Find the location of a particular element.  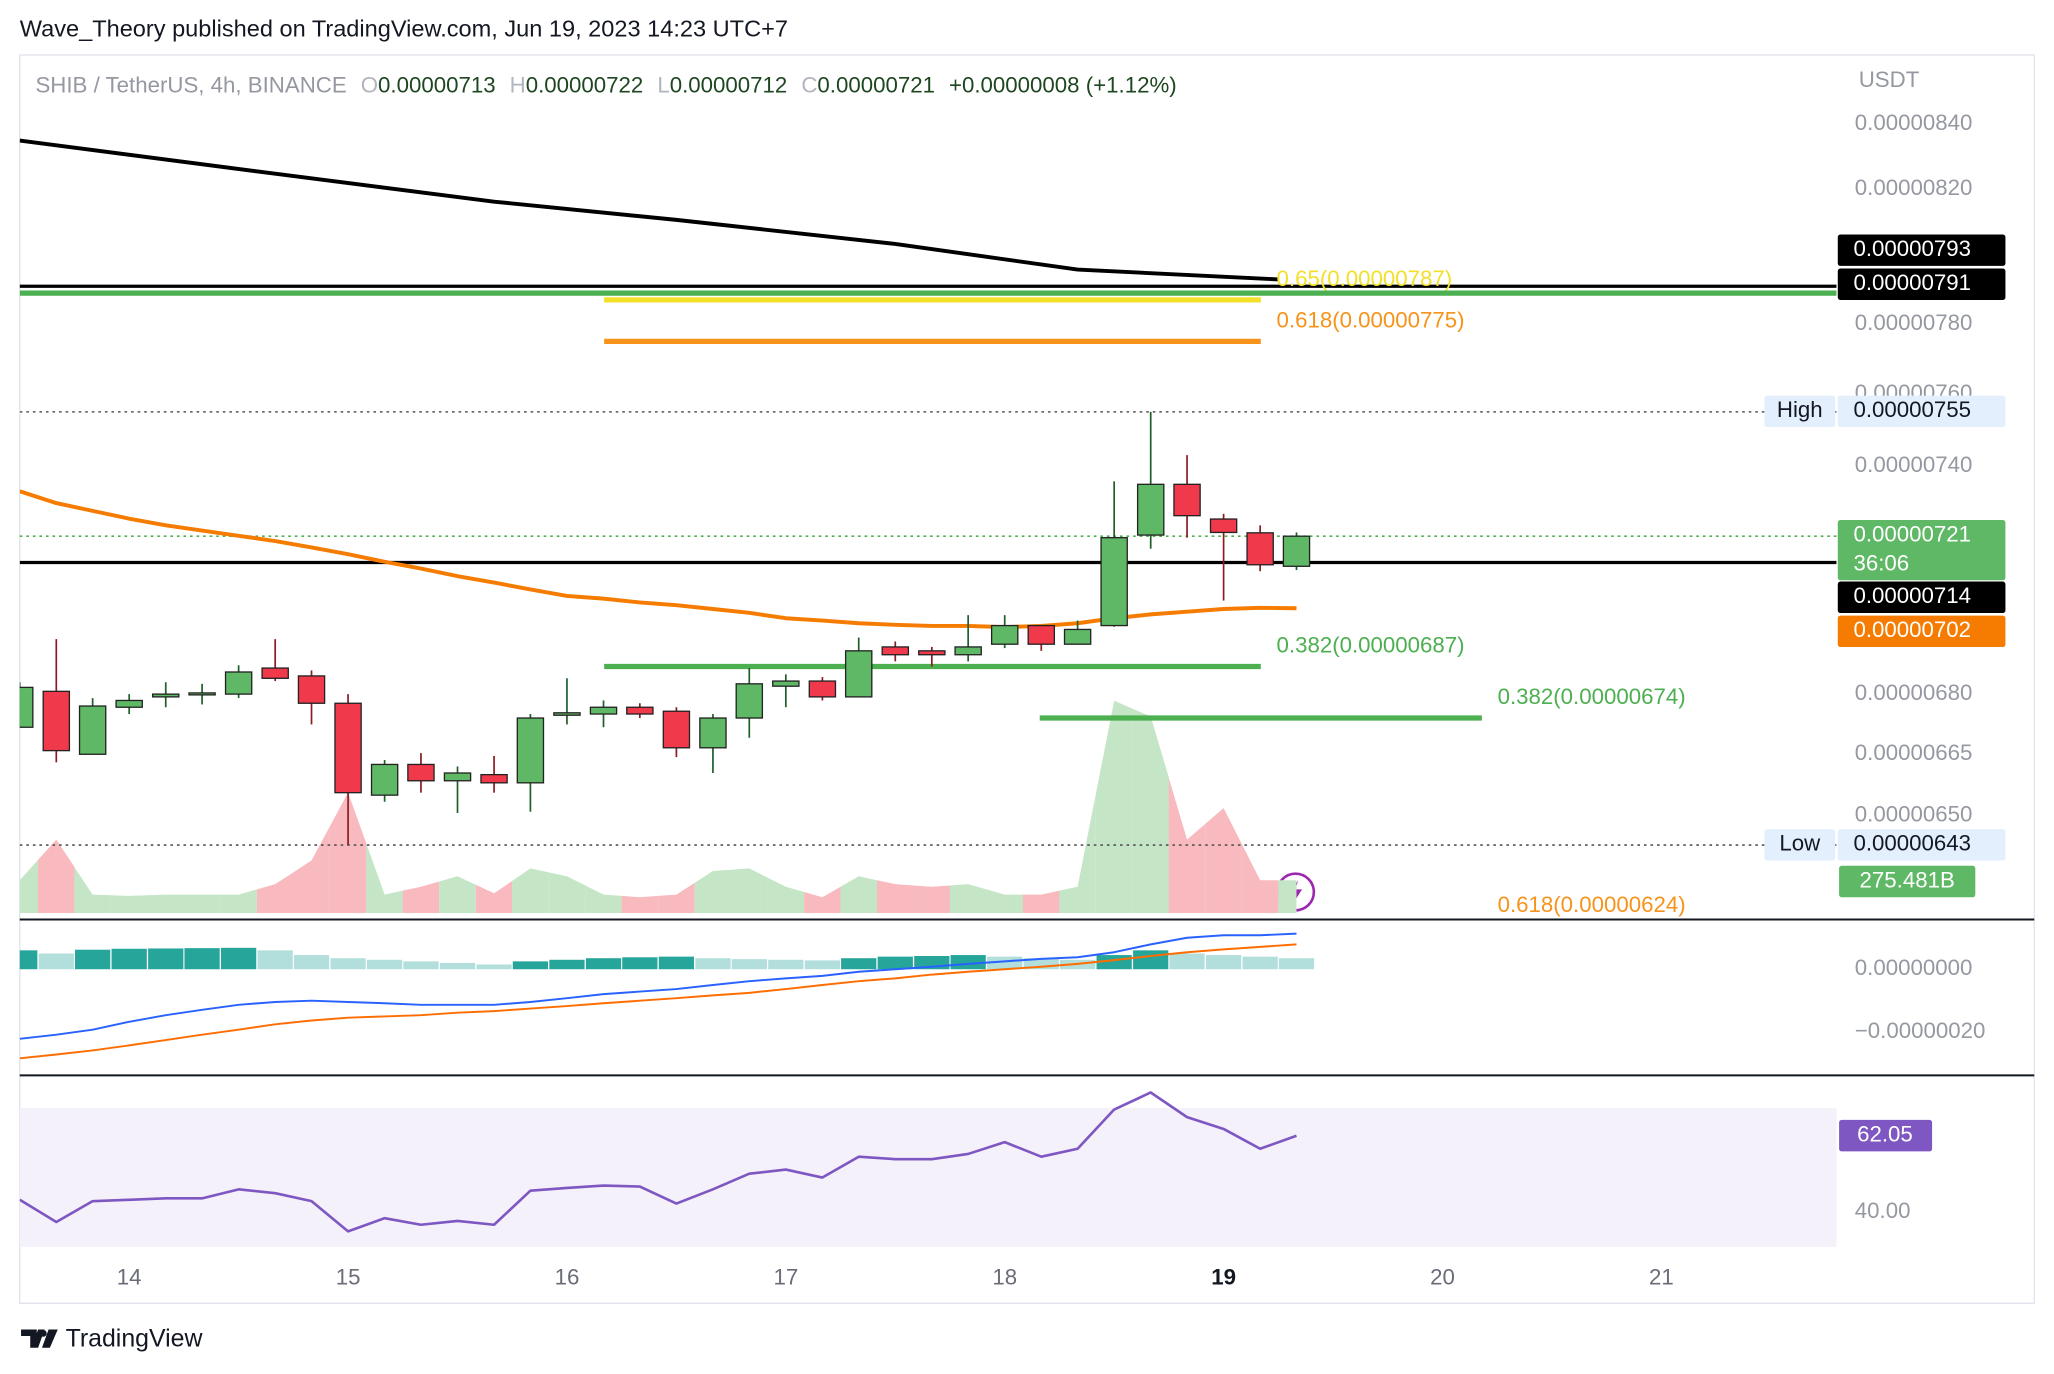

rsi-pane is located at coordinates (658, 1162).